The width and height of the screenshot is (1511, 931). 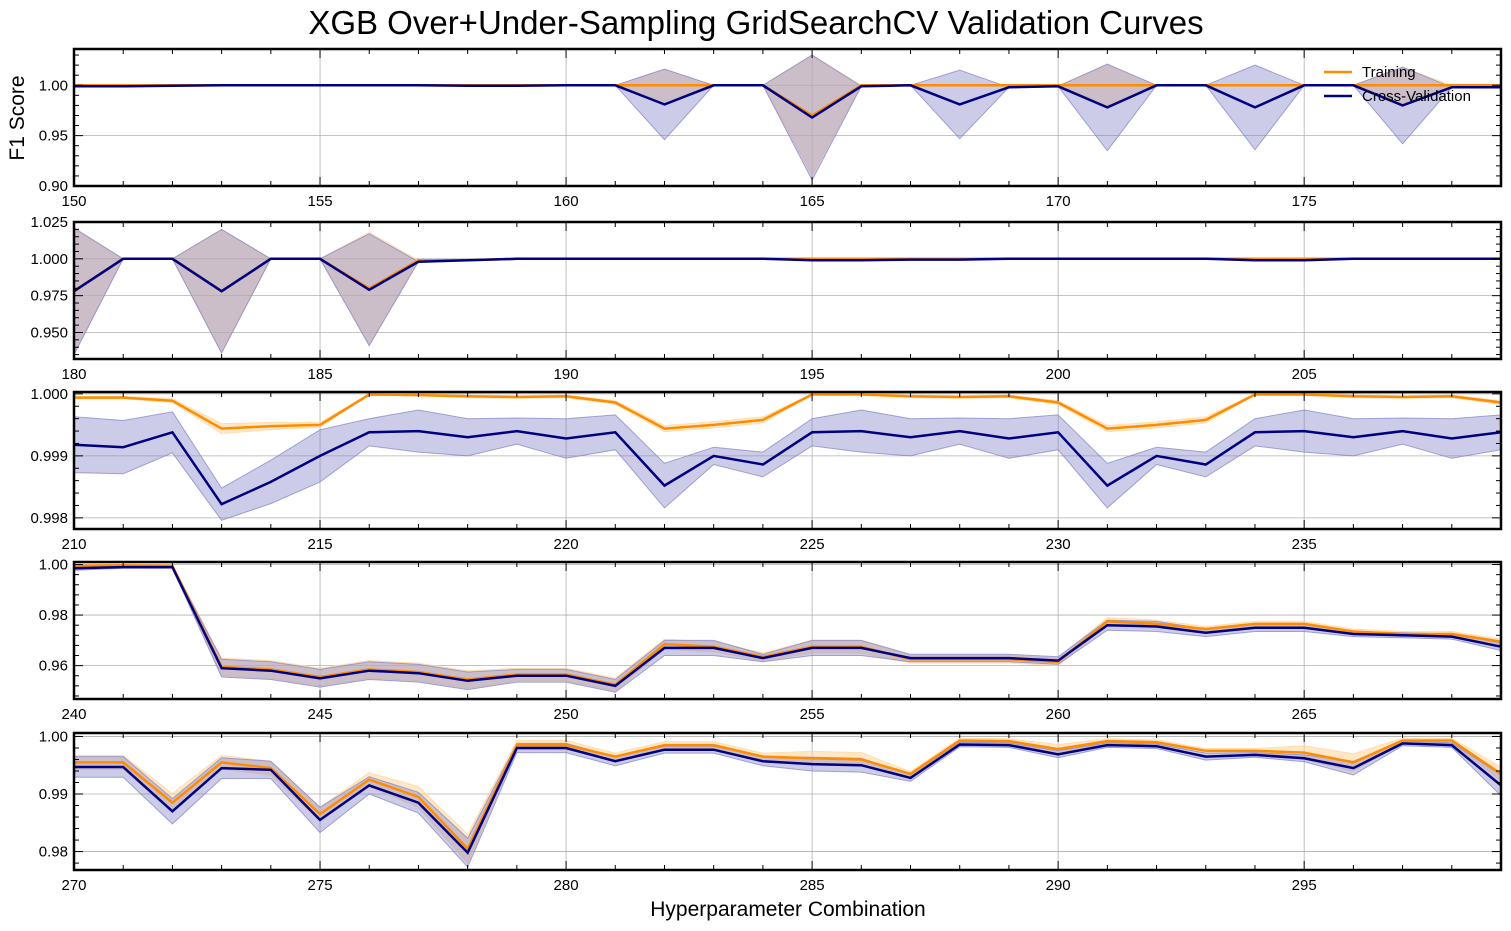 What do you see at coordinates (1304, 374) in the screenshot?
I see `x-tick-label: 205` at bounding box center [1304, 374].